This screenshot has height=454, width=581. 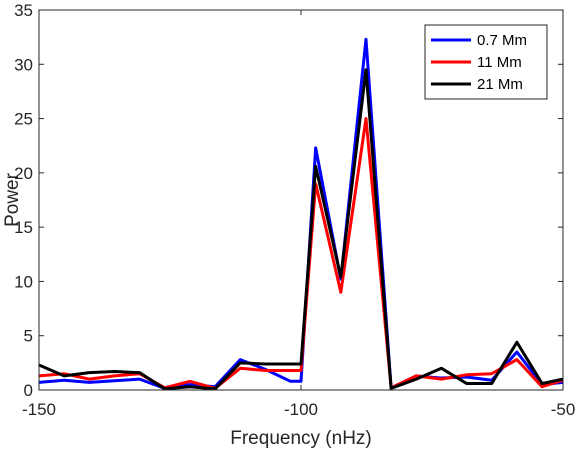 What do you see at coordinates (500, 84) in the screenshot?
I see `legend-label-2: 21 Mm` at bounding box center [500, 84].